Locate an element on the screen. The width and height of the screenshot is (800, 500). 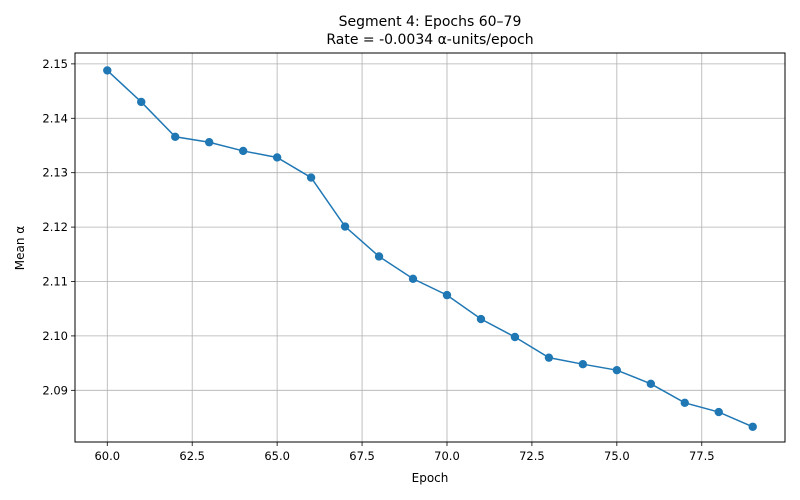
x-tick-label: 67.5 is located at coordinates (362, 456).